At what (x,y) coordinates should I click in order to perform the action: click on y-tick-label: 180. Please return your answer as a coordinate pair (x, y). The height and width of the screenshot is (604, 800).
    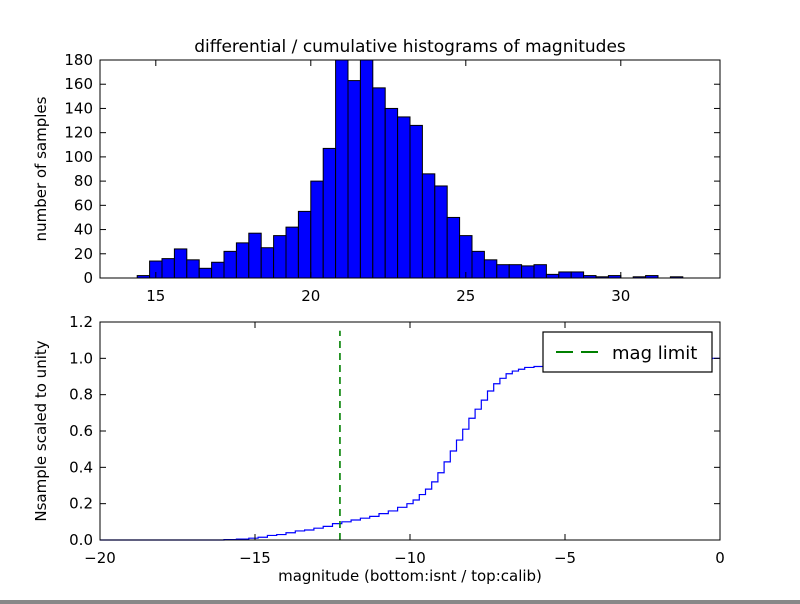
    Looking at the image, I should click on (78, 60).